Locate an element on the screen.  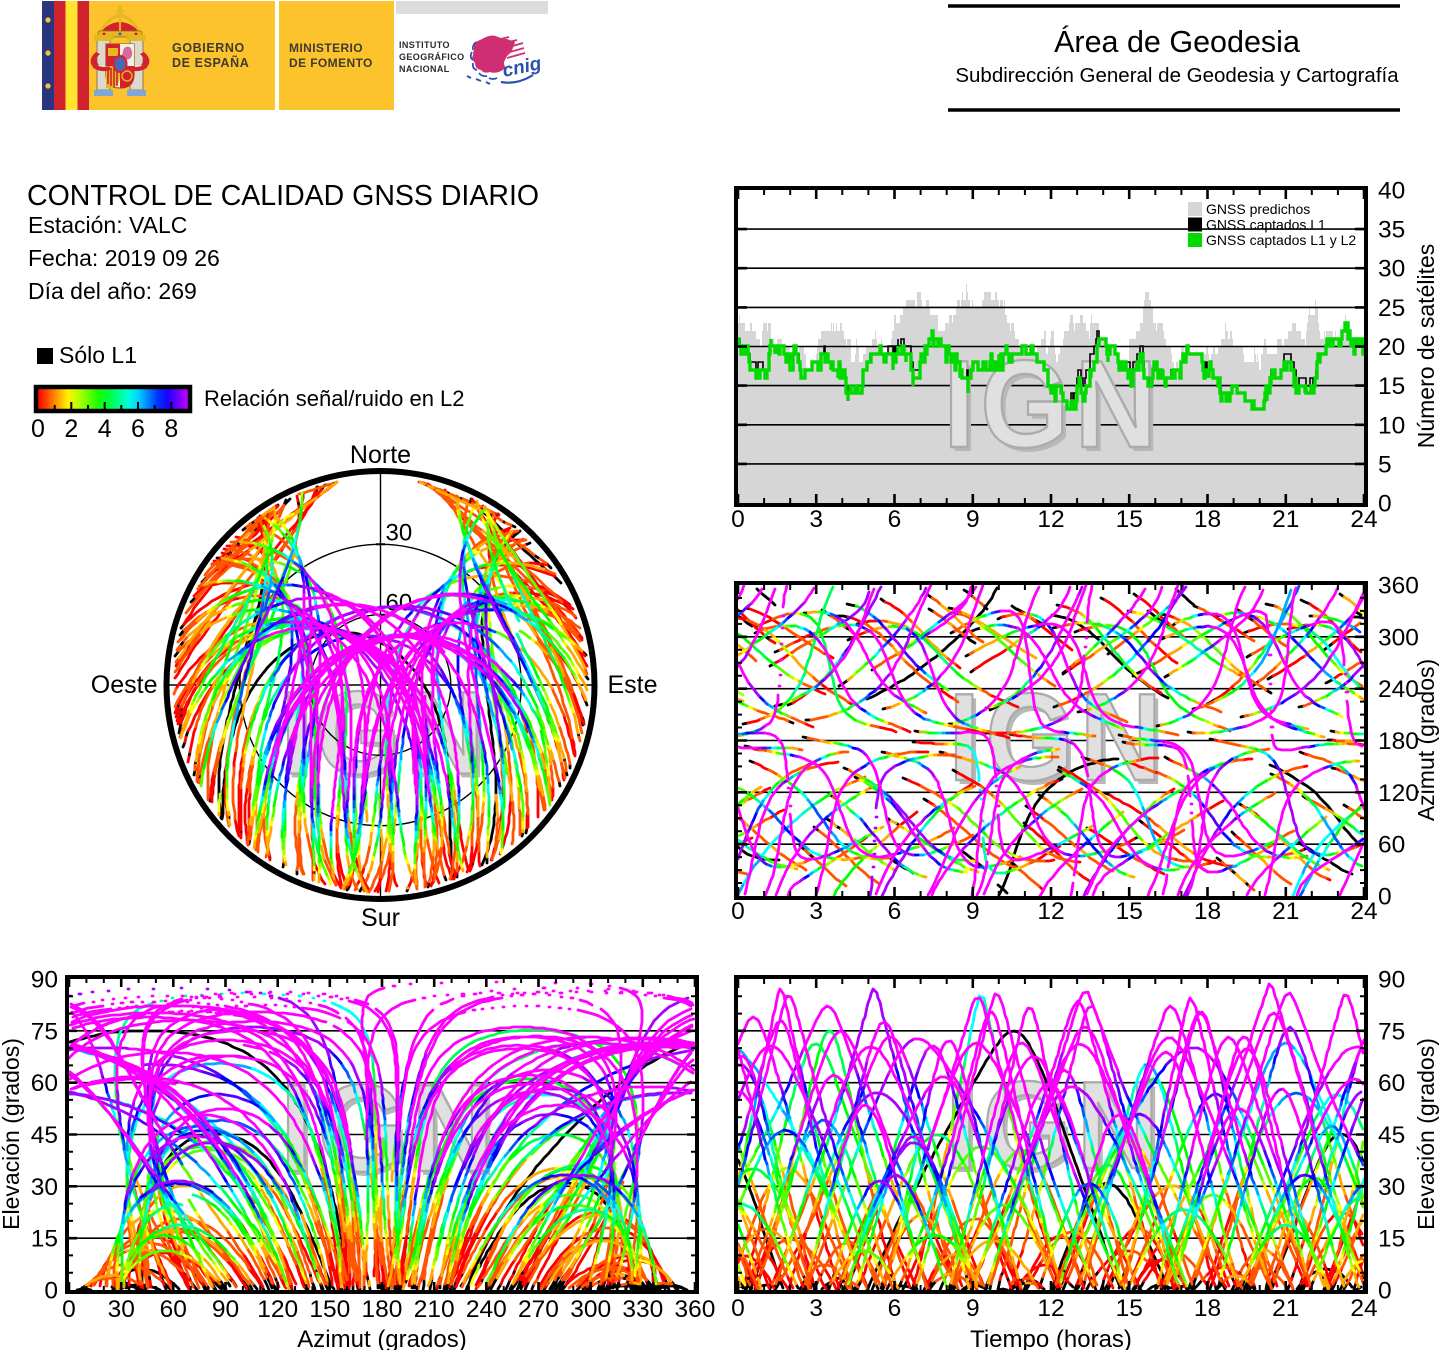
svg-text: 210 is located at coordinates (434, 1309).